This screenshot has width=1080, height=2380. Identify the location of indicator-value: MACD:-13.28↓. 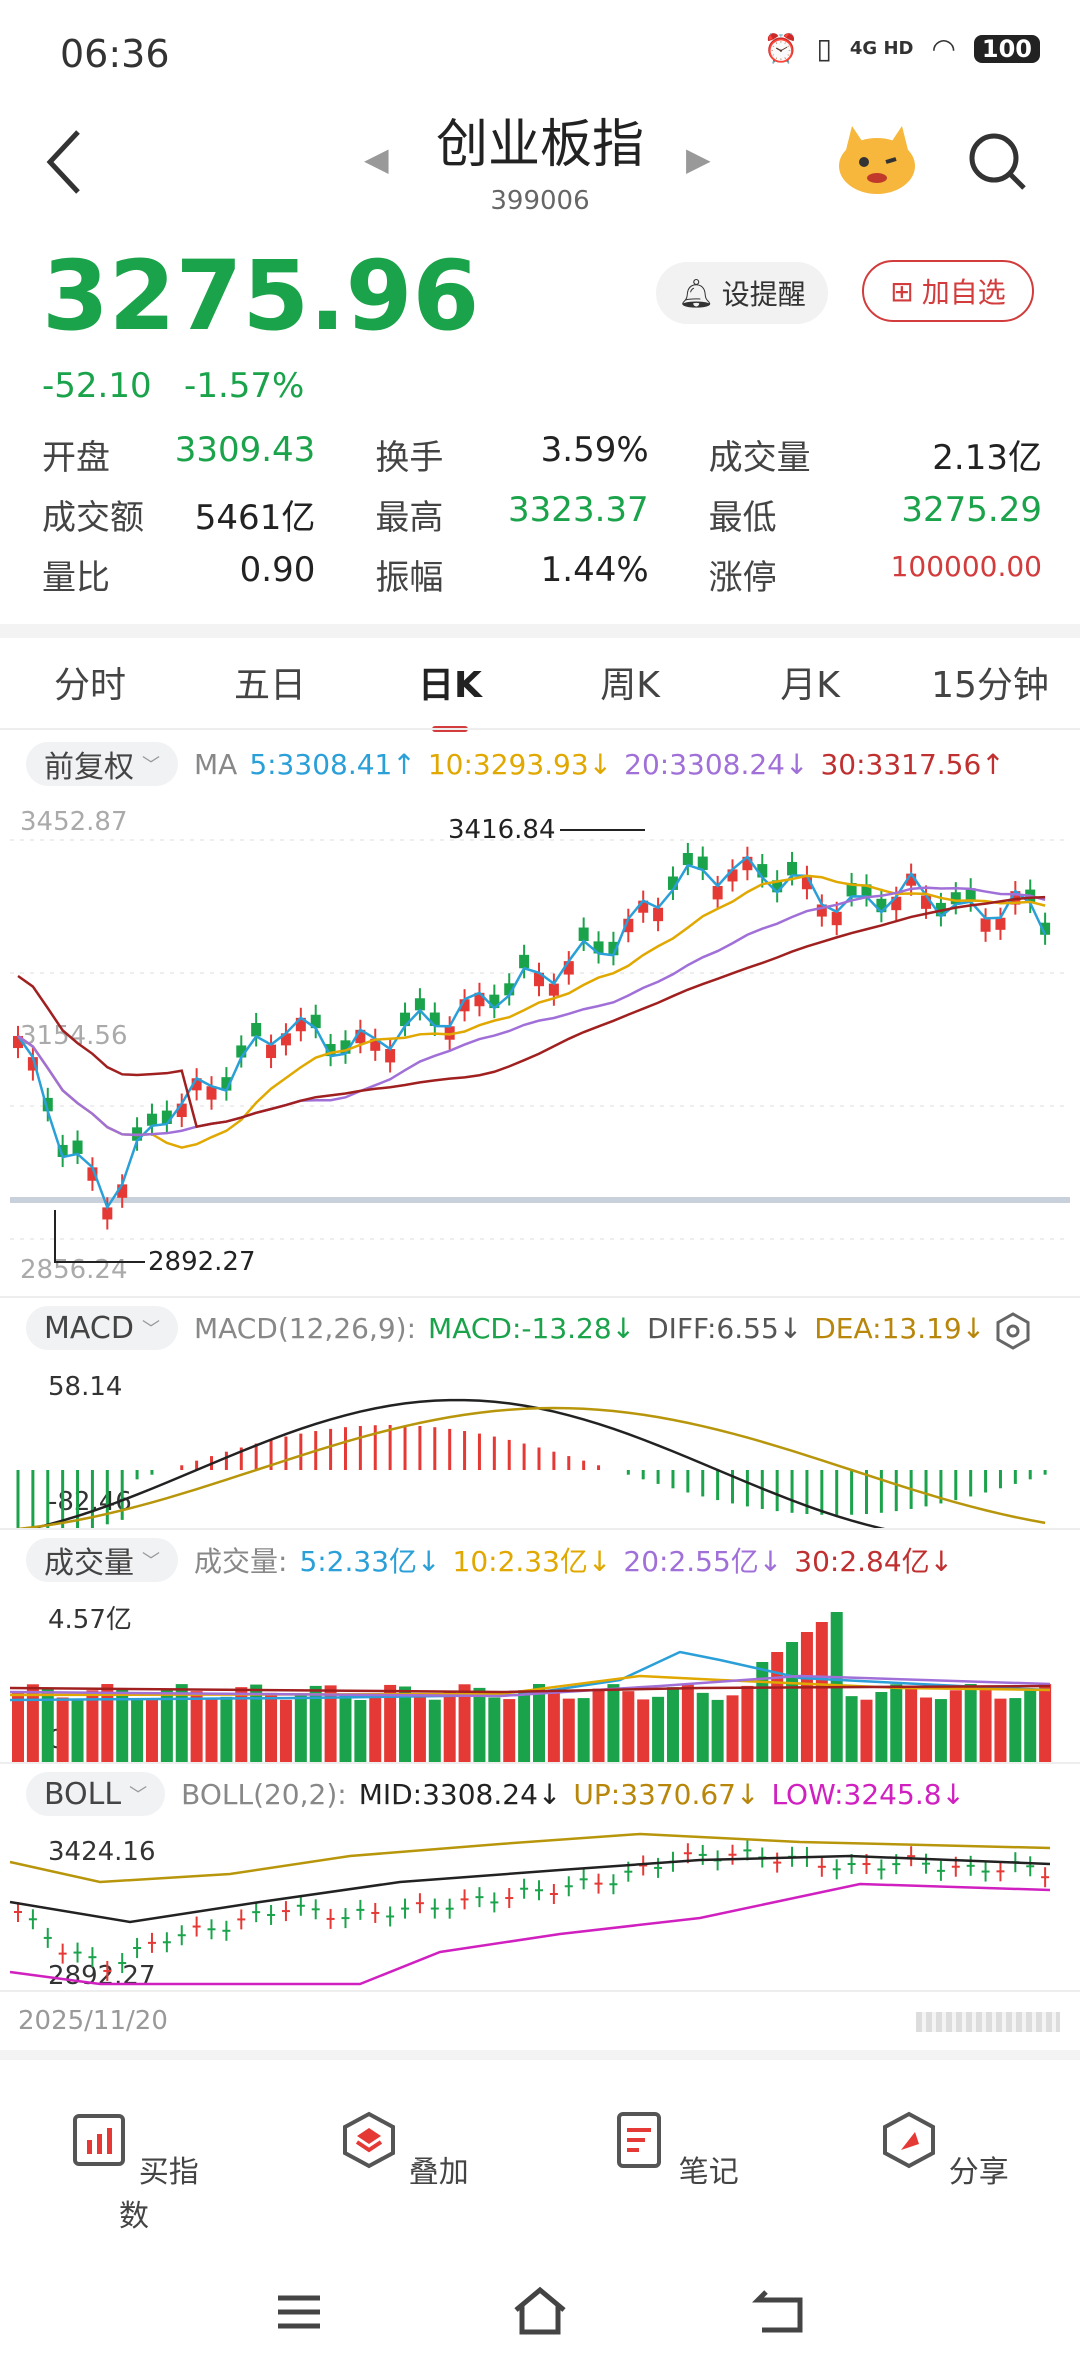
(532, 1328).